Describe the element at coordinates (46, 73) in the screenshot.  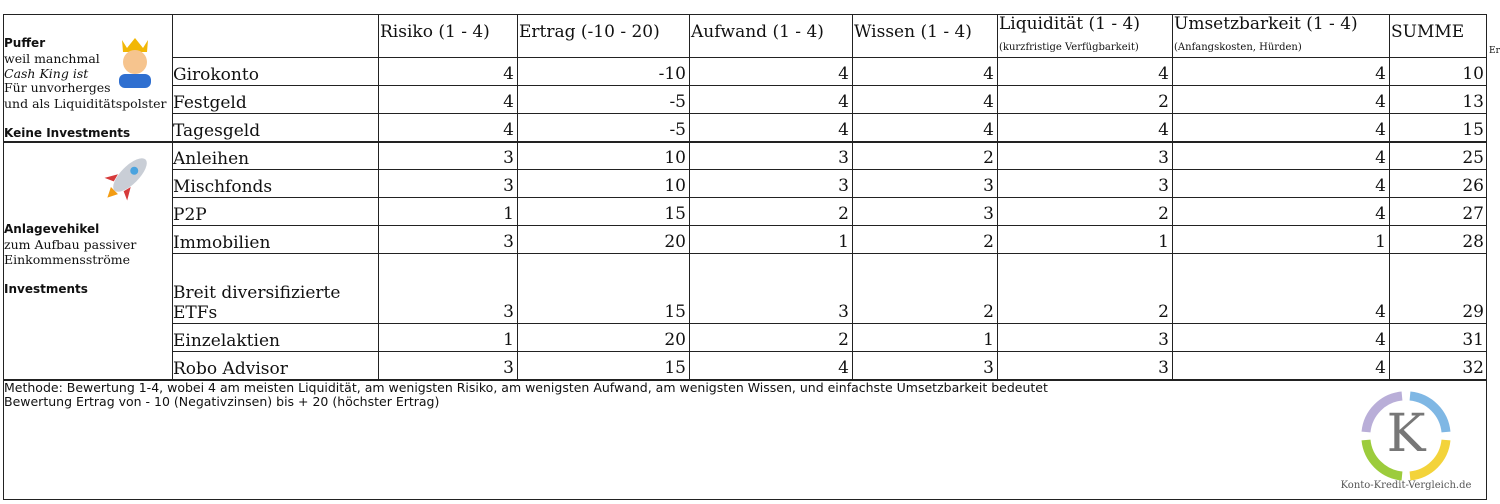
I see `group-text: Cash King ist` at that location.